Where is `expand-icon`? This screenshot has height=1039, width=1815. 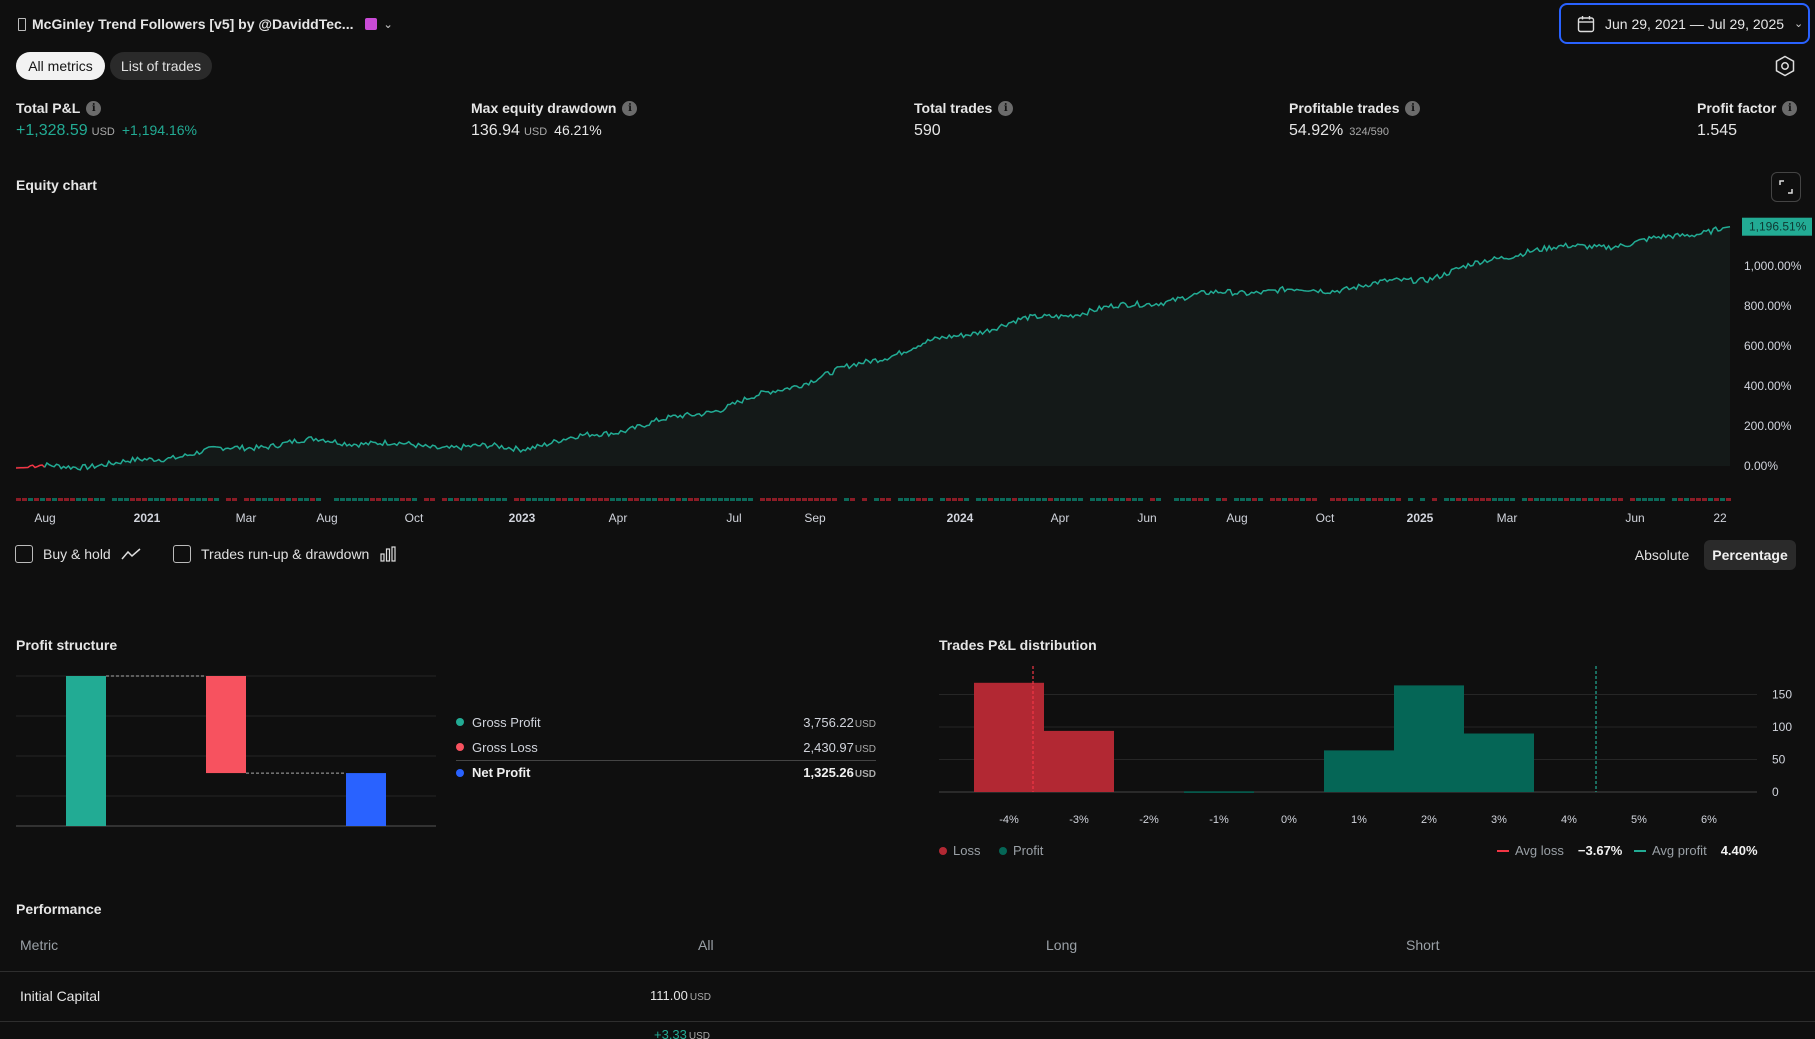
expand-icon is located at coordinates (1786, 187).